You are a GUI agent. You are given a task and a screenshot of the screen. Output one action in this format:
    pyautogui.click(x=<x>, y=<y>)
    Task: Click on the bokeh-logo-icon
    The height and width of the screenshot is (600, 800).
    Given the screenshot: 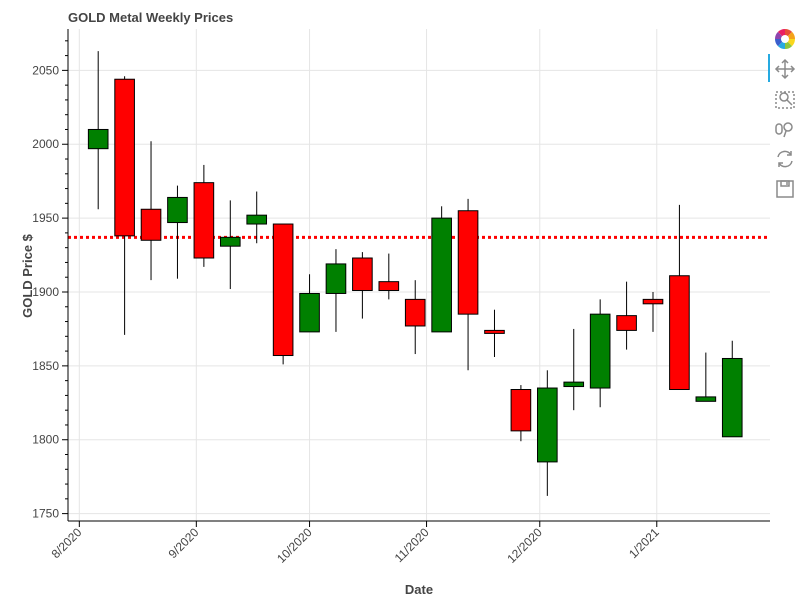 What is the action you would take?
    pyautogui.click(x=785, y=39)
    